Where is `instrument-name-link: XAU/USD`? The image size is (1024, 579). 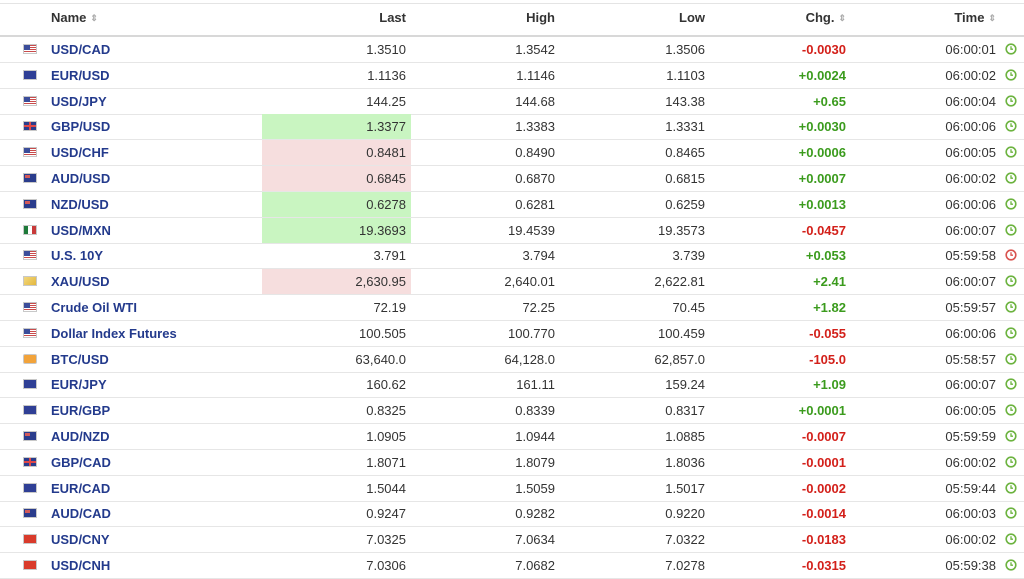 instrument-name-link: XAU/USD is located at coordinates (80, 282).